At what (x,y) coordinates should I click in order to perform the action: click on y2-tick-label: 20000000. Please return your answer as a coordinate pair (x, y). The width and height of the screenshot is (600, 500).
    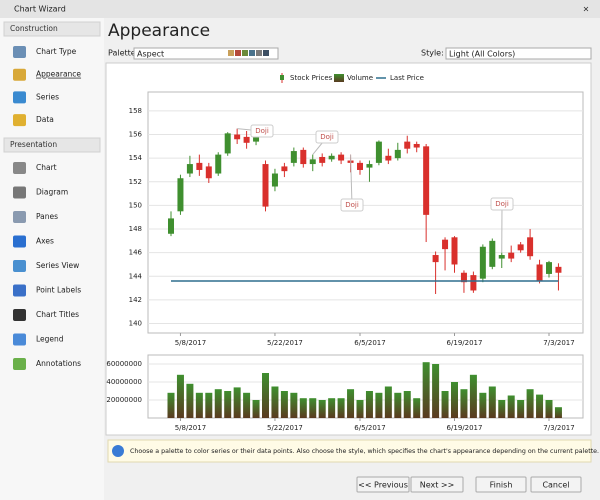
    Looking at the image, I should click on (124, 400).